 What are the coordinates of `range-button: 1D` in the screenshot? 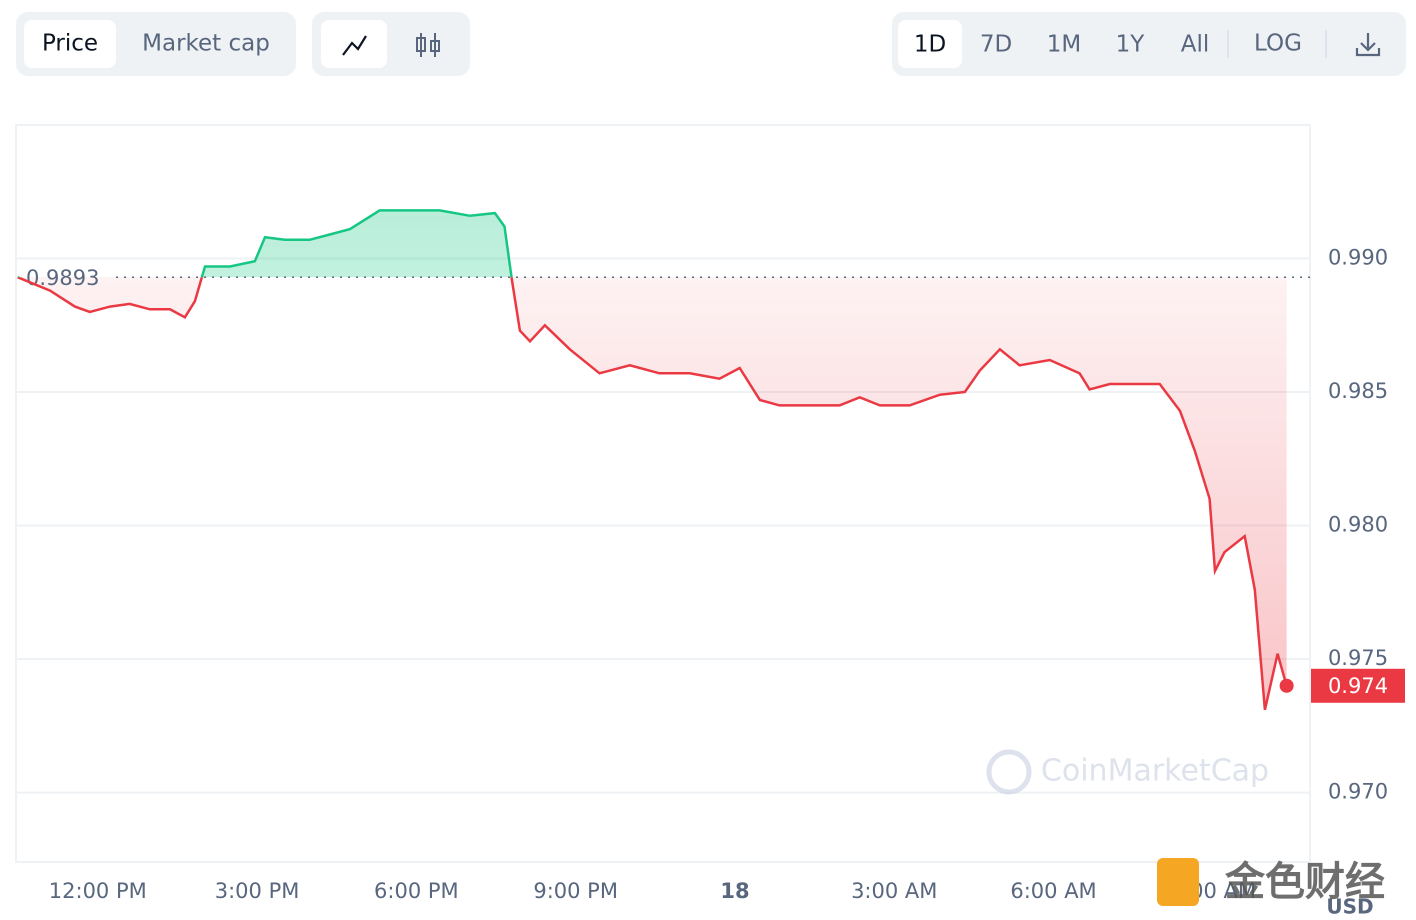 It's located at (930, 45).